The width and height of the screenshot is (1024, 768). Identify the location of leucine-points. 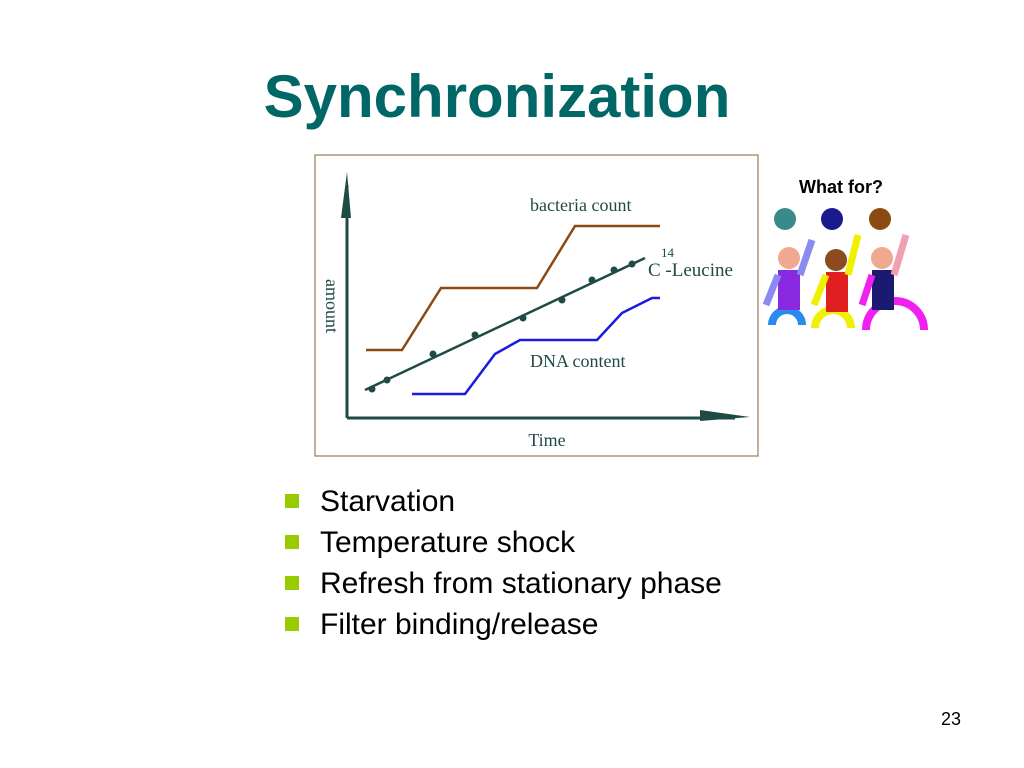
(502, 326).